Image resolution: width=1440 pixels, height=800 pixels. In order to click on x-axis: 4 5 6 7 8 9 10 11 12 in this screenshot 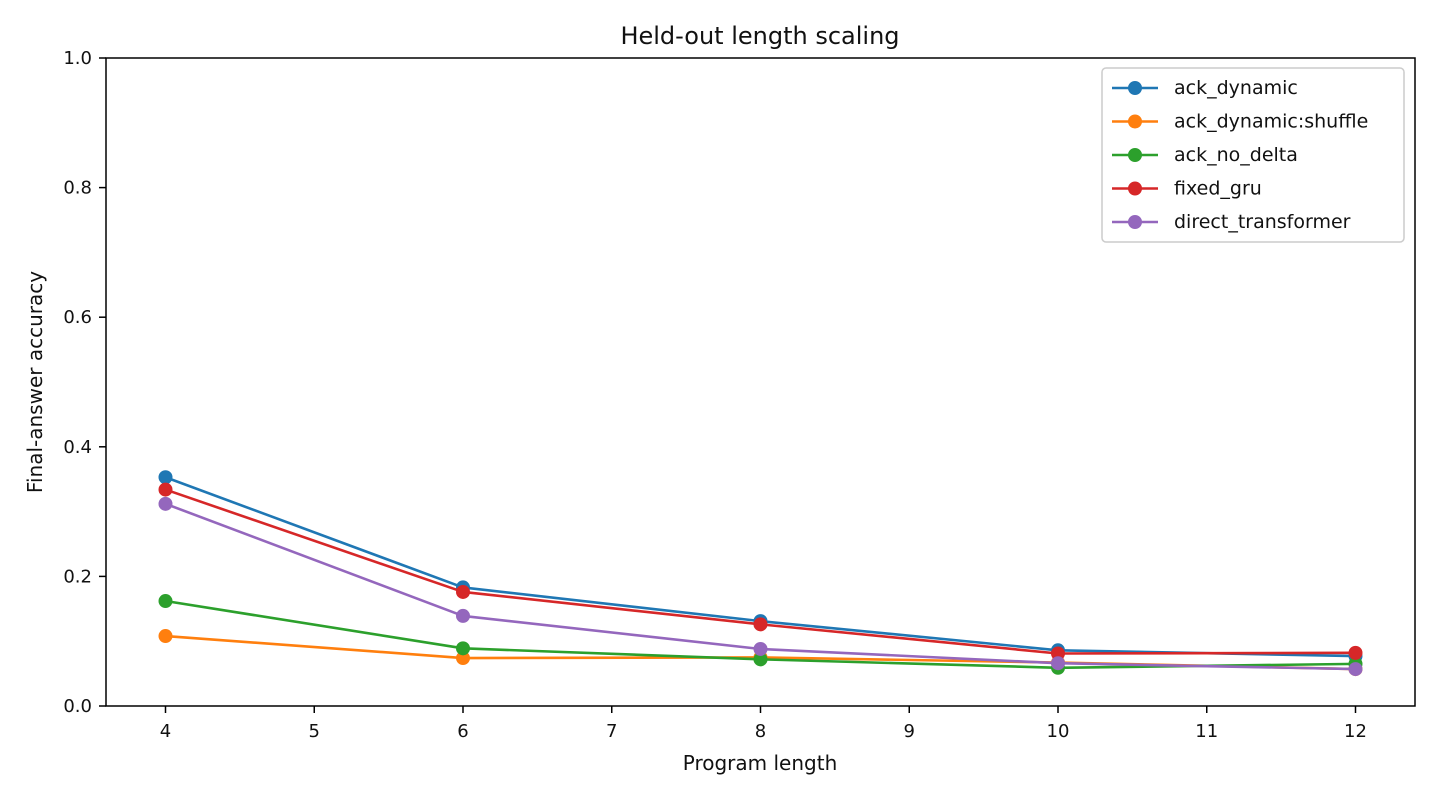, I will do `click(763, 724)`.